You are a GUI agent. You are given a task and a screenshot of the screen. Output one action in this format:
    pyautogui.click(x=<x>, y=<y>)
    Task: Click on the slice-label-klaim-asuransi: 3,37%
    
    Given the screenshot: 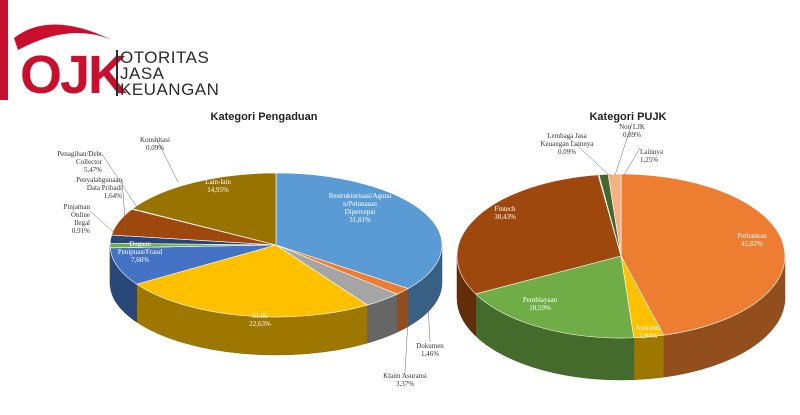 What is the action you would take?
    pyautogui.click(x=405, y=384)
    